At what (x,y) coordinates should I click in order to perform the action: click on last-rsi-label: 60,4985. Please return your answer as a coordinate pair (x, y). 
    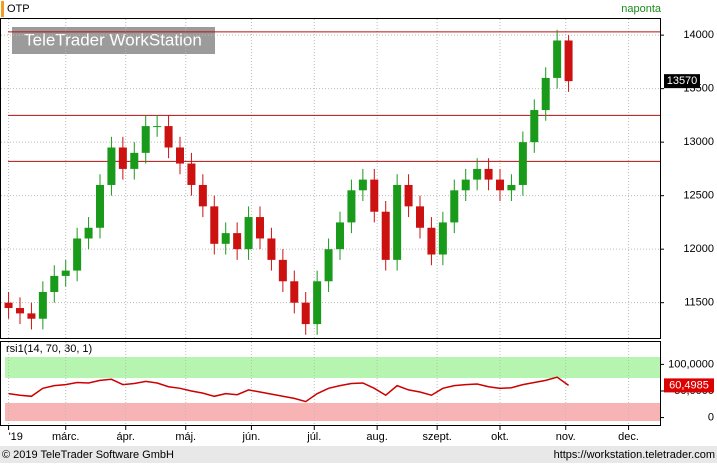
    Looking at the image, I should click on (689, 385).